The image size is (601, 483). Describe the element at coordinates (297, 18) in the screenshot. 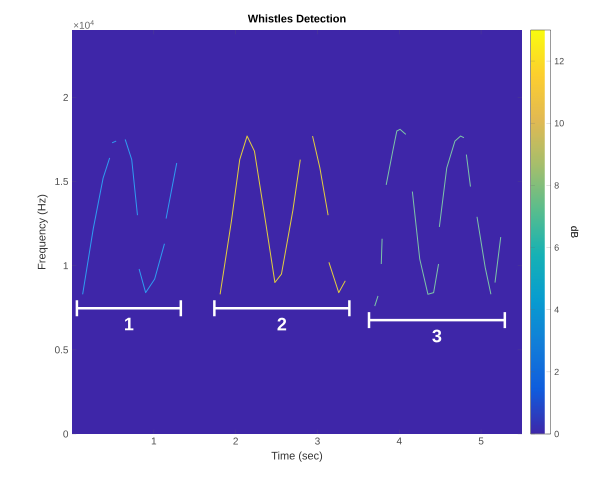

I see `chart-title: Whistles Detection` at that location.